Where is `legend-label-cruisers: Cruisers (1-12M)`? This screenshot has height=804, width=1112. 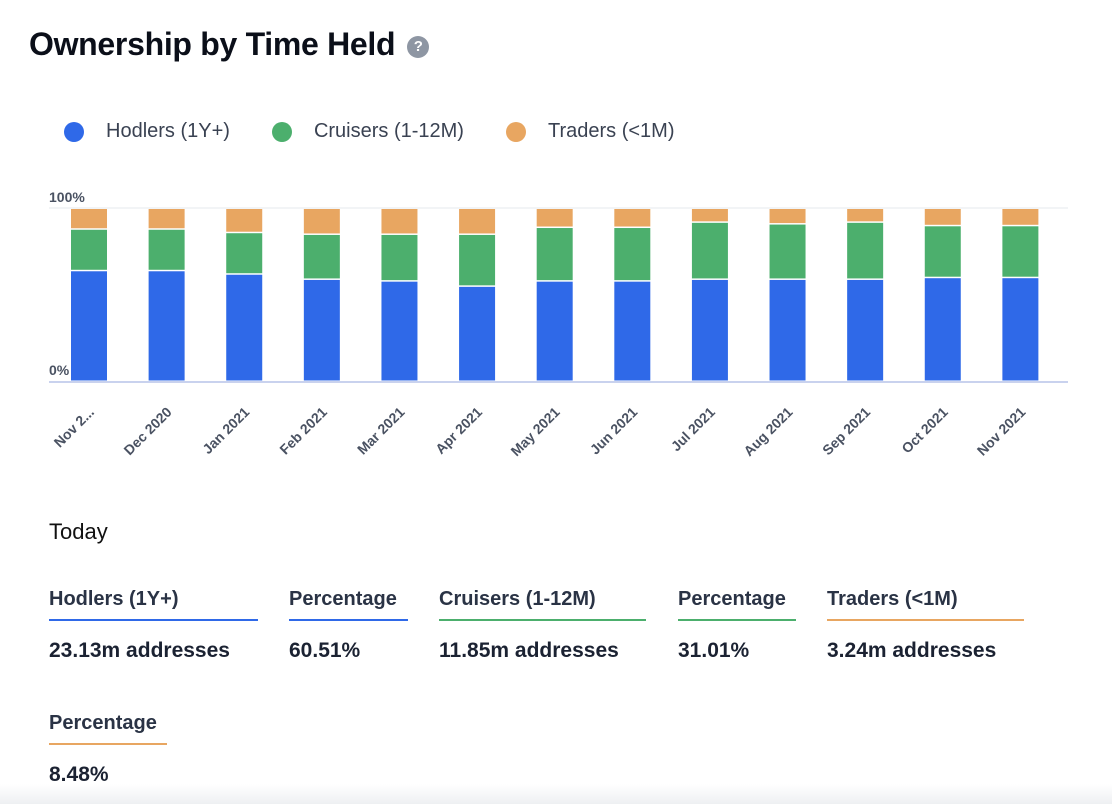 legend-label-cruisers: Cruisers (1-12M) is located at coordinates (388, 131).